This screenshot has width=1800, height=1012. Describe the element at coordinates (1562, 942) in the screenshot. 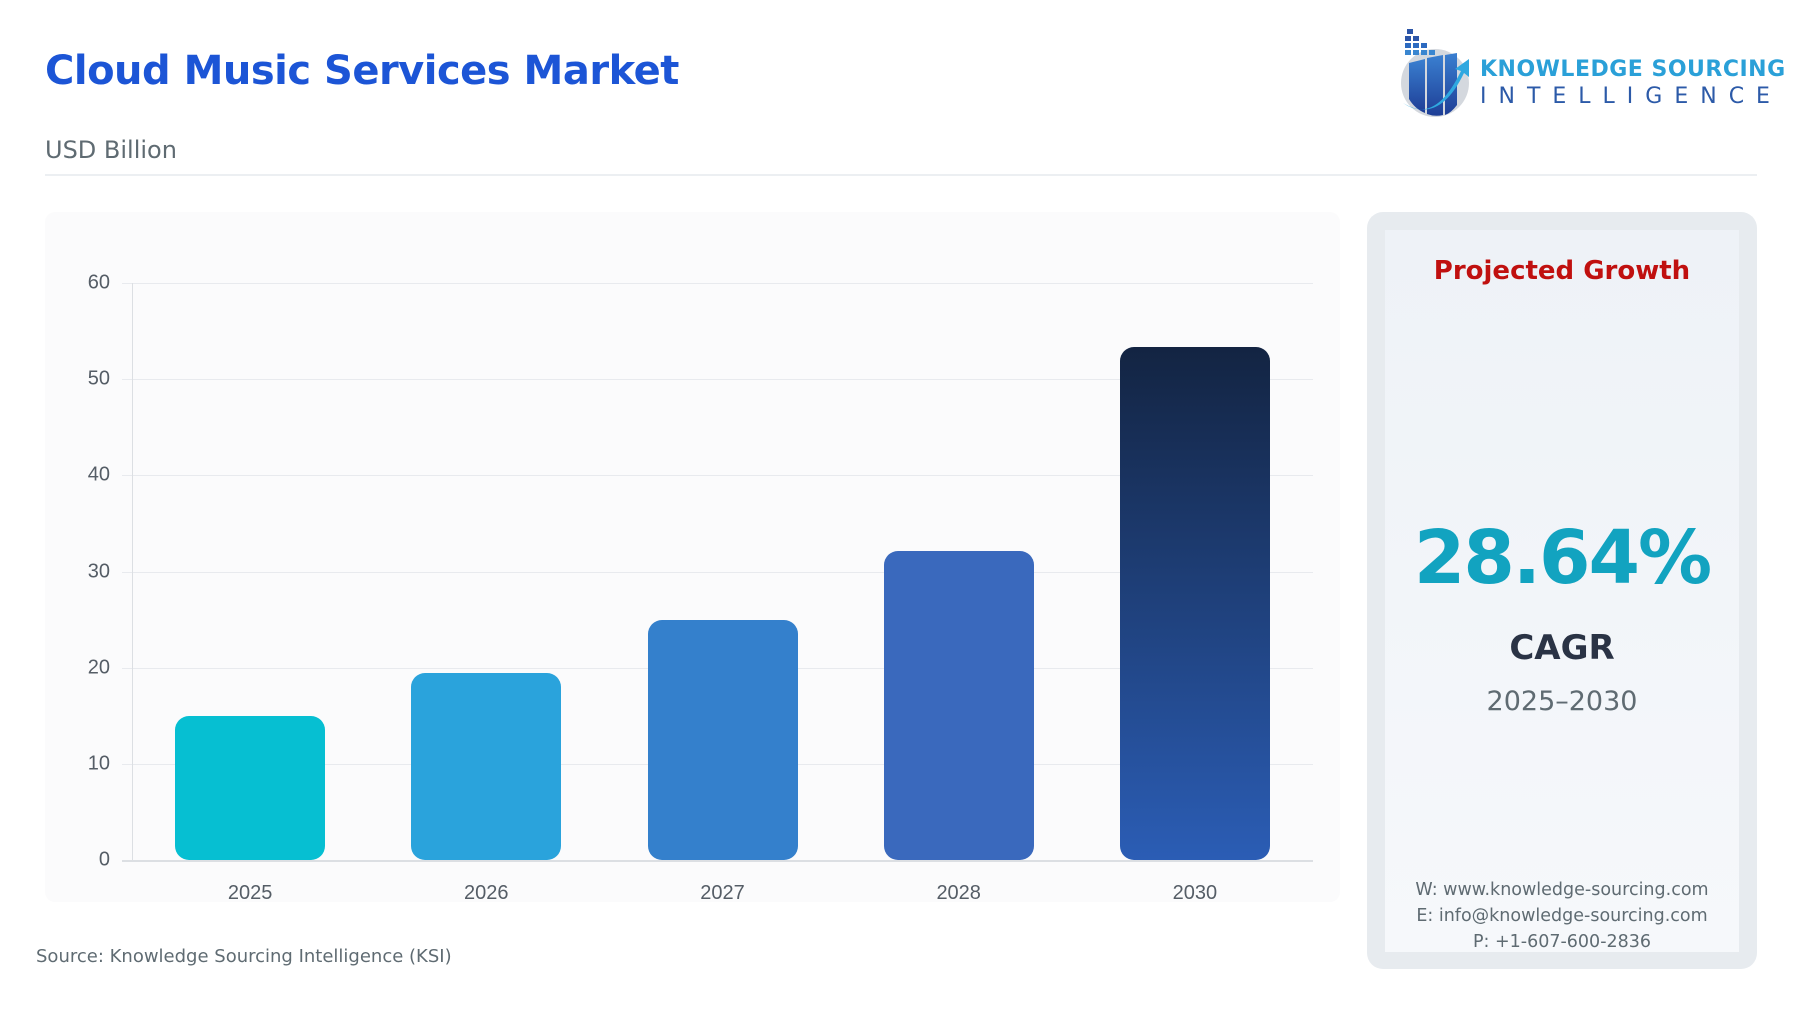

I see `contact-phone: P: +1-607-600-2836` at that location.